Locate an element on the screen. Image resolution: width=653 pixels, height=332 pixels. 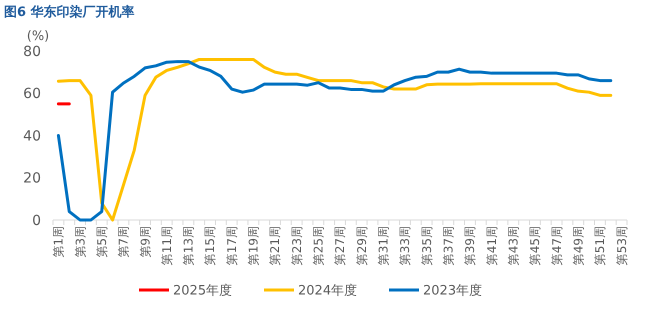
x-tick-label: 第41周 is located at coordinates (491, 246).